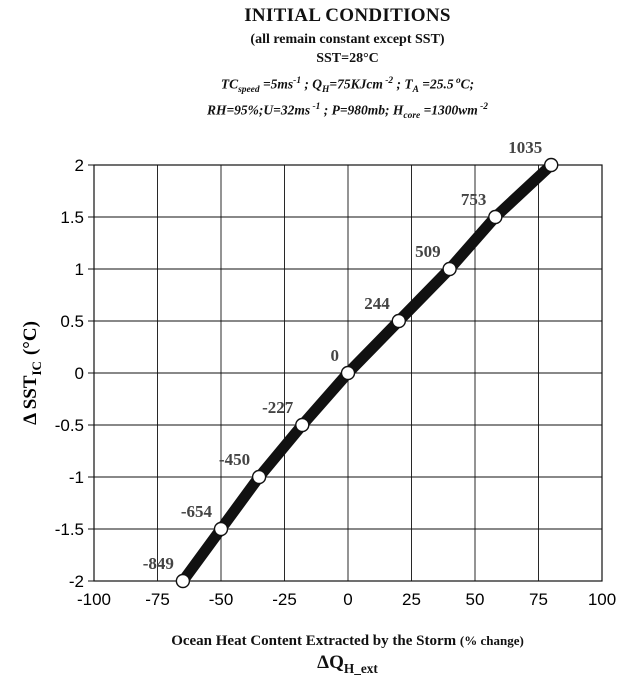 The width and height of the screenshot is (625, 680). I want to click on y-tick-label: 2, so click(79, 165).